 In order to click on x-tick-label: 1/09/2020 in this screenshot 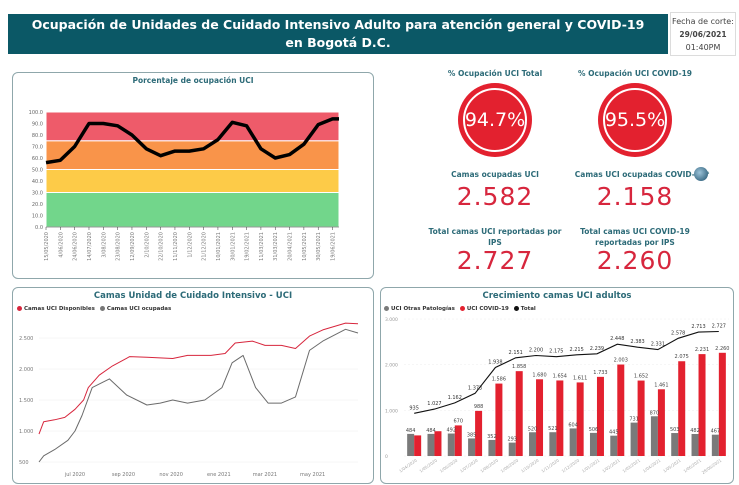, I will do `click(510, 465)`.